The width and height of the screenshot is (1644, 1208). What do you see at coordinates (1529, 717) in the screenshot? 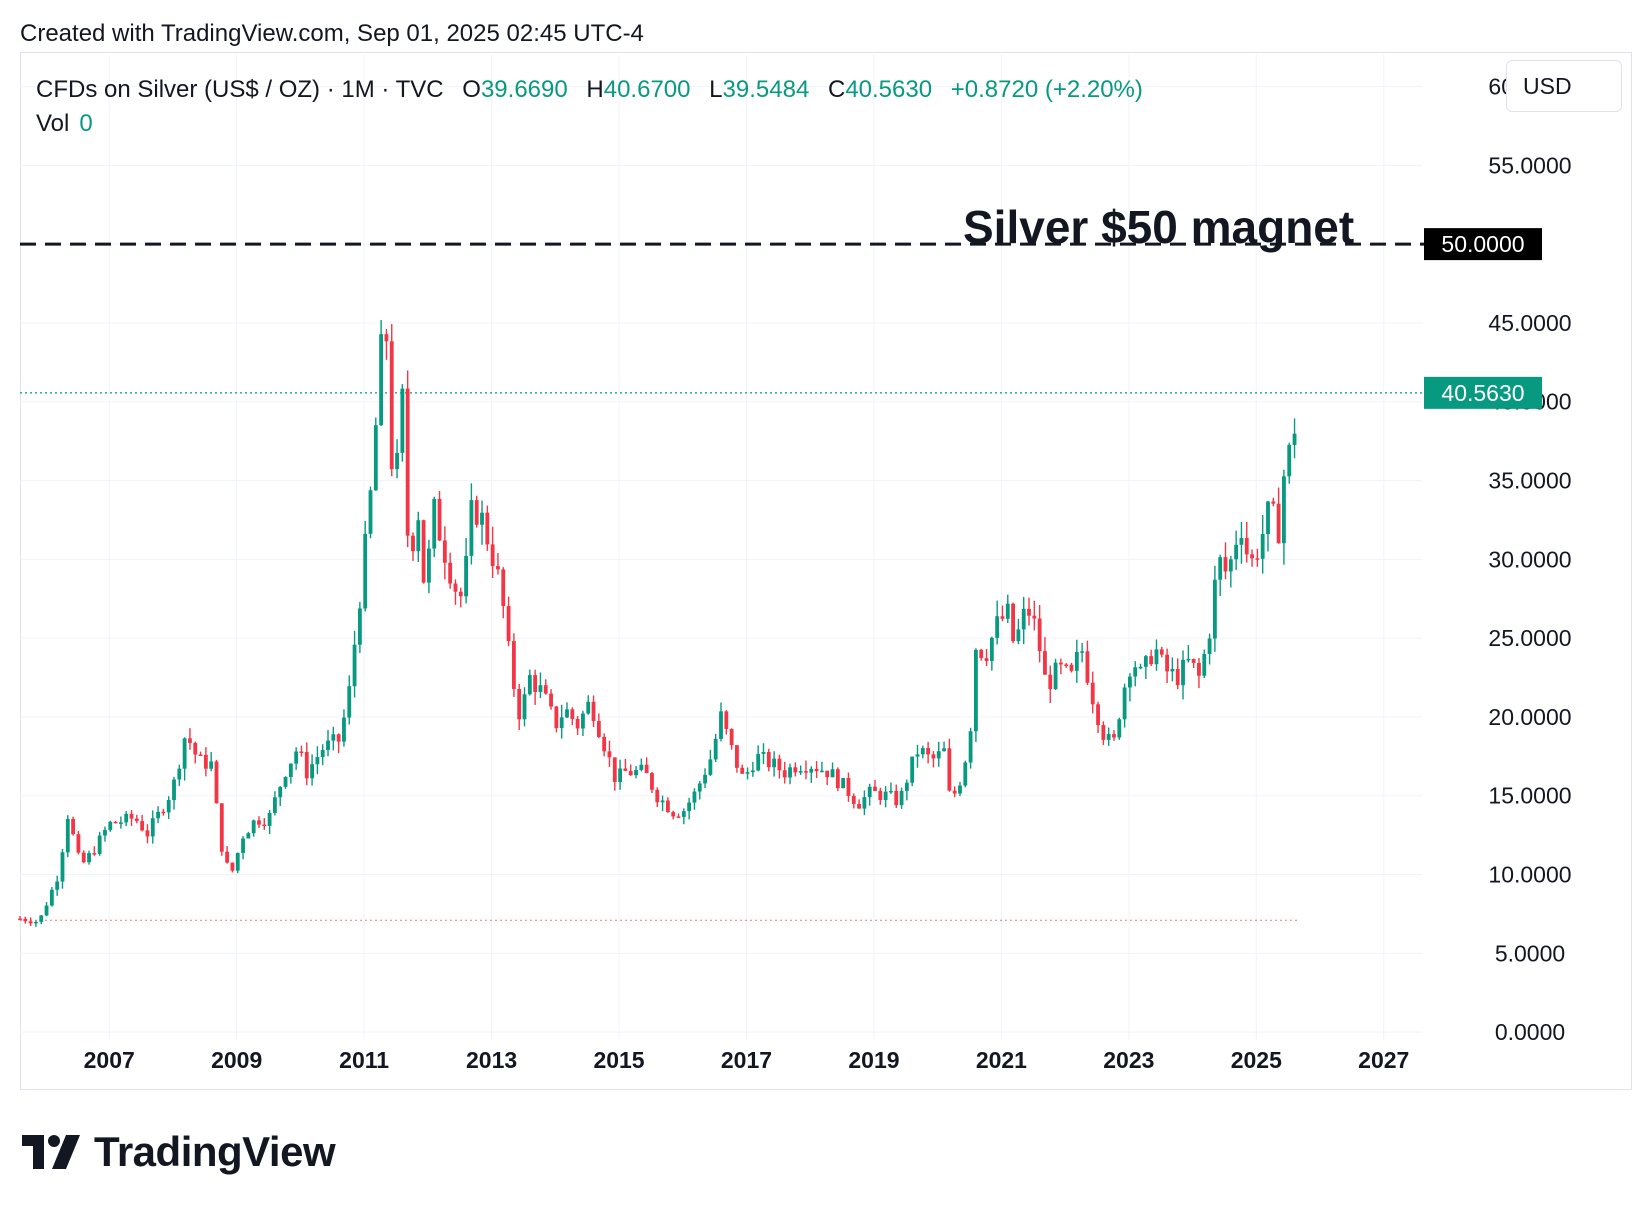
I see `y-tick-label: 20.0000` at bounding box center [1529, 717].